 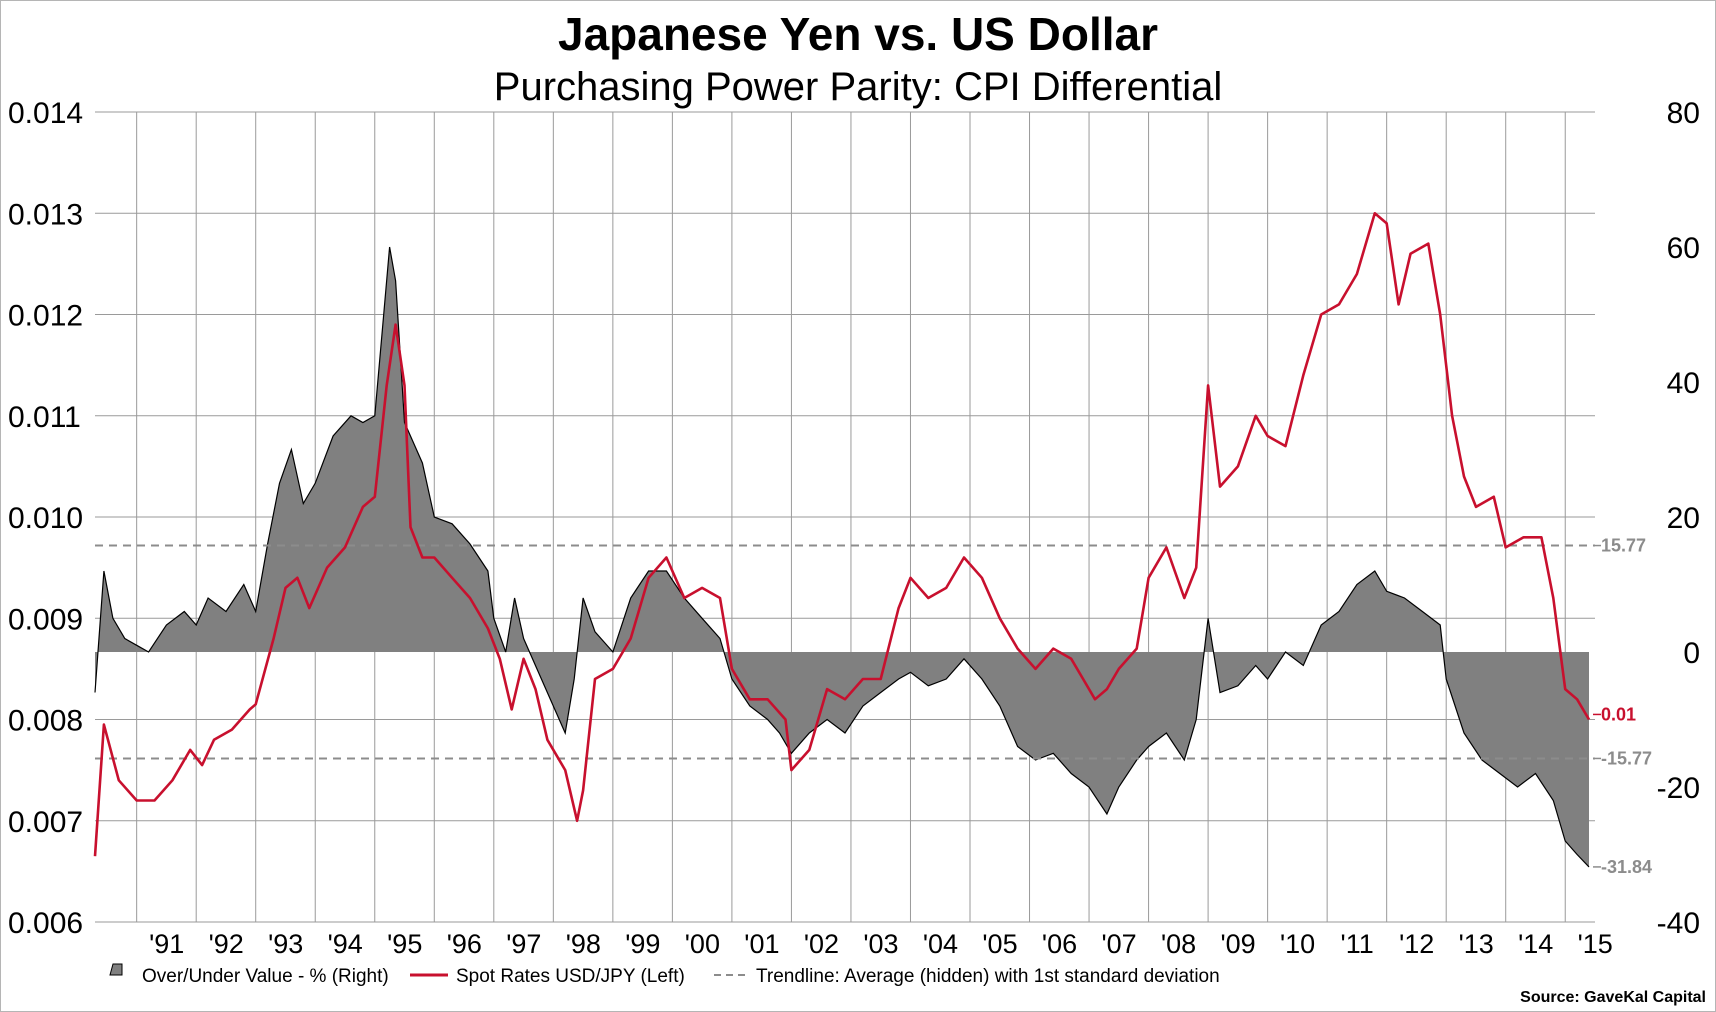 I want to click on x-axis-tick-label: '13, so click(x=1476, y=944).